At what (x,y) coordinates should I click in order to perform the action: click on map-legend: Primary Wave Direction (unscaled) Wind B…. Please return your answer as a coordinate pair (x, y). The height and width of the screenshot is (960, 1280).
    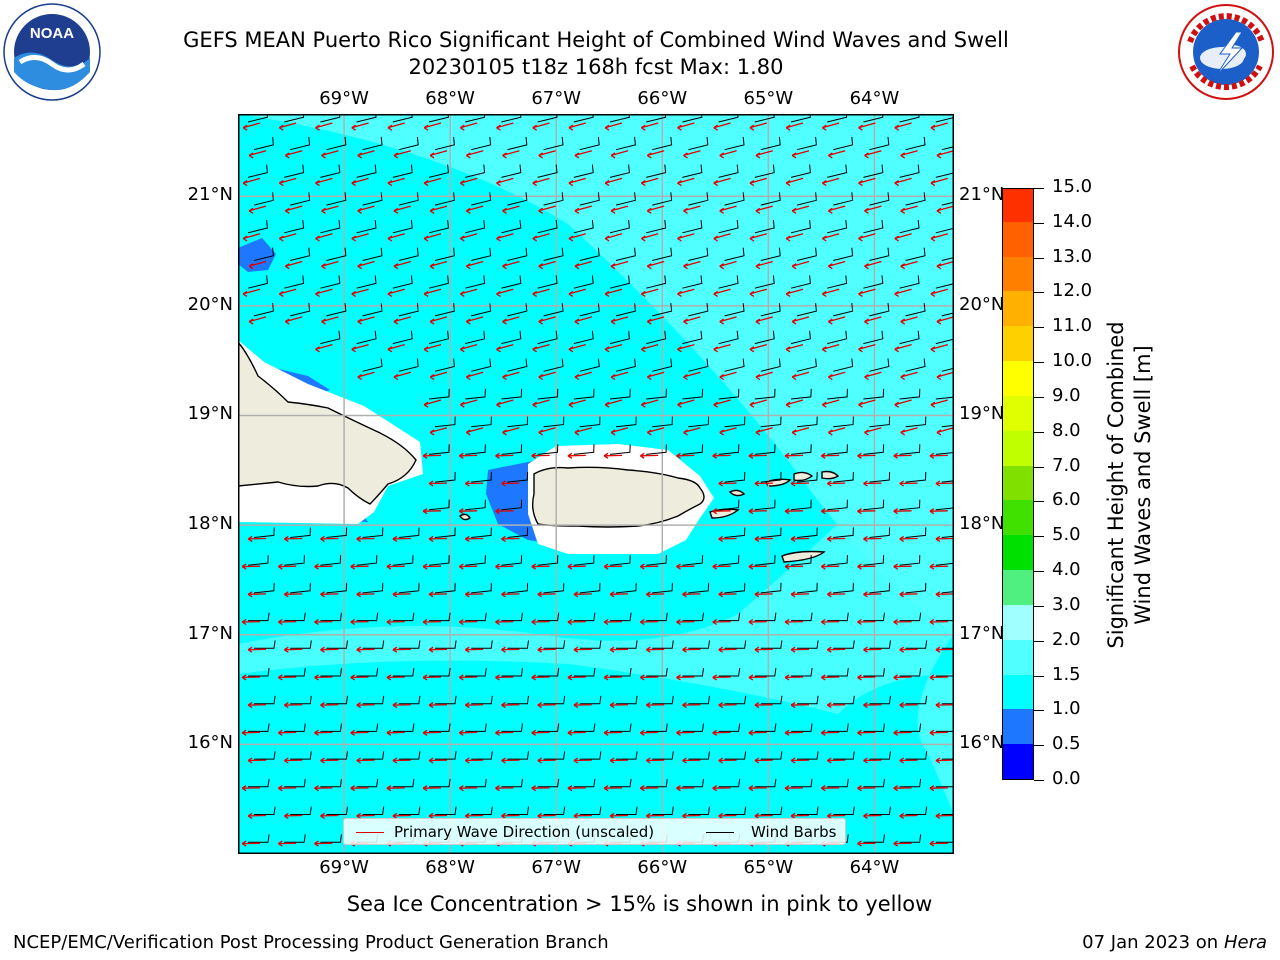
    Looking at the image, I should click on (594, 831).